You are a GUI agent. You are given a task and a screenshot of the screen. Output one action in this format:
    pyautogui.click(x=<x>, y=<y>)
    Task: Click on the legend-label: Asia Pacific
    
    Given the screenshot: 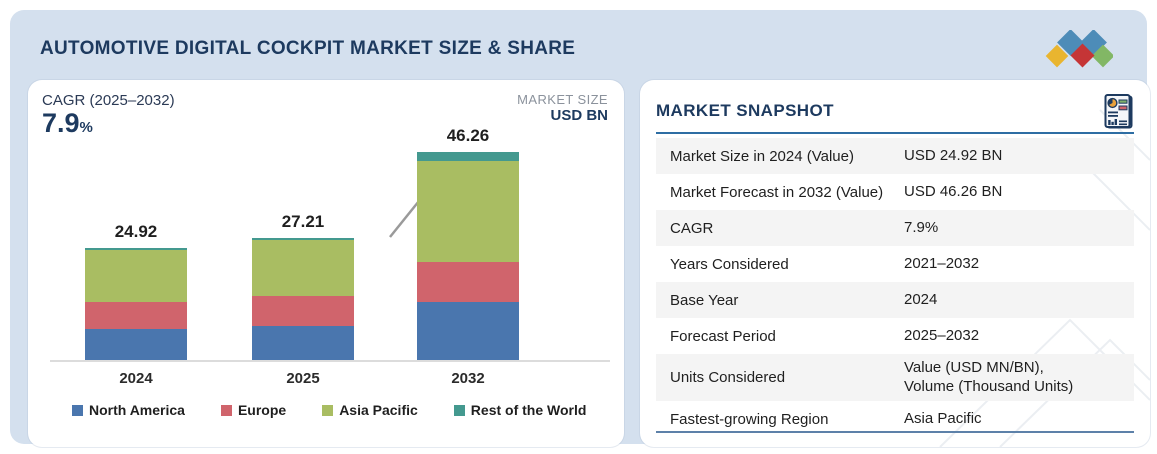 What is the action you would take?
    pyautogui.click(x=378, y=410)
    